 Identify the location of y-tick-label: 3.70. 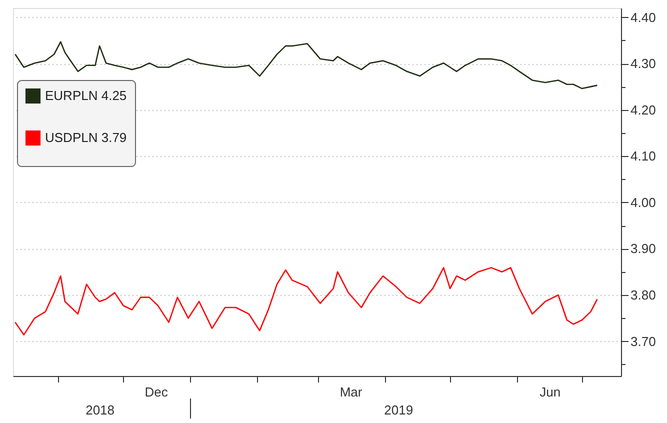
(643, 341).